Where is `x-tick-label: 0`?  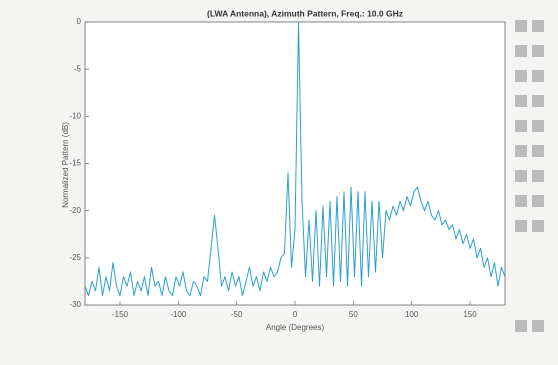 x-tick-label: 0 is located at coordinates (295, 314).